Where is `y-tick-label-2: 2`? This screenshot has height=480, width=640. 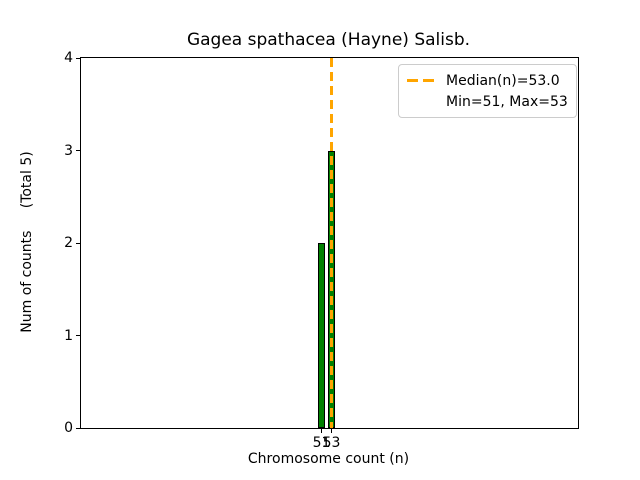 y-tick-label-2: 2 is located at coordinates (68, 243).